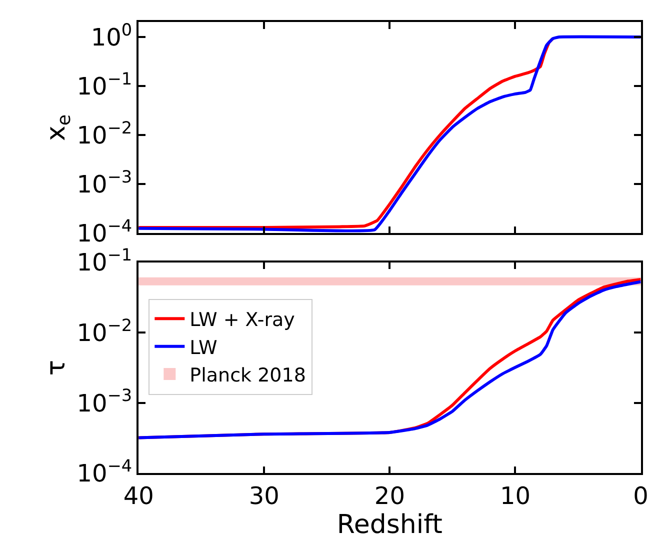 This screenshot has height=556, width=671. I want to click on x-tick-label: 20, so click(389, 496).